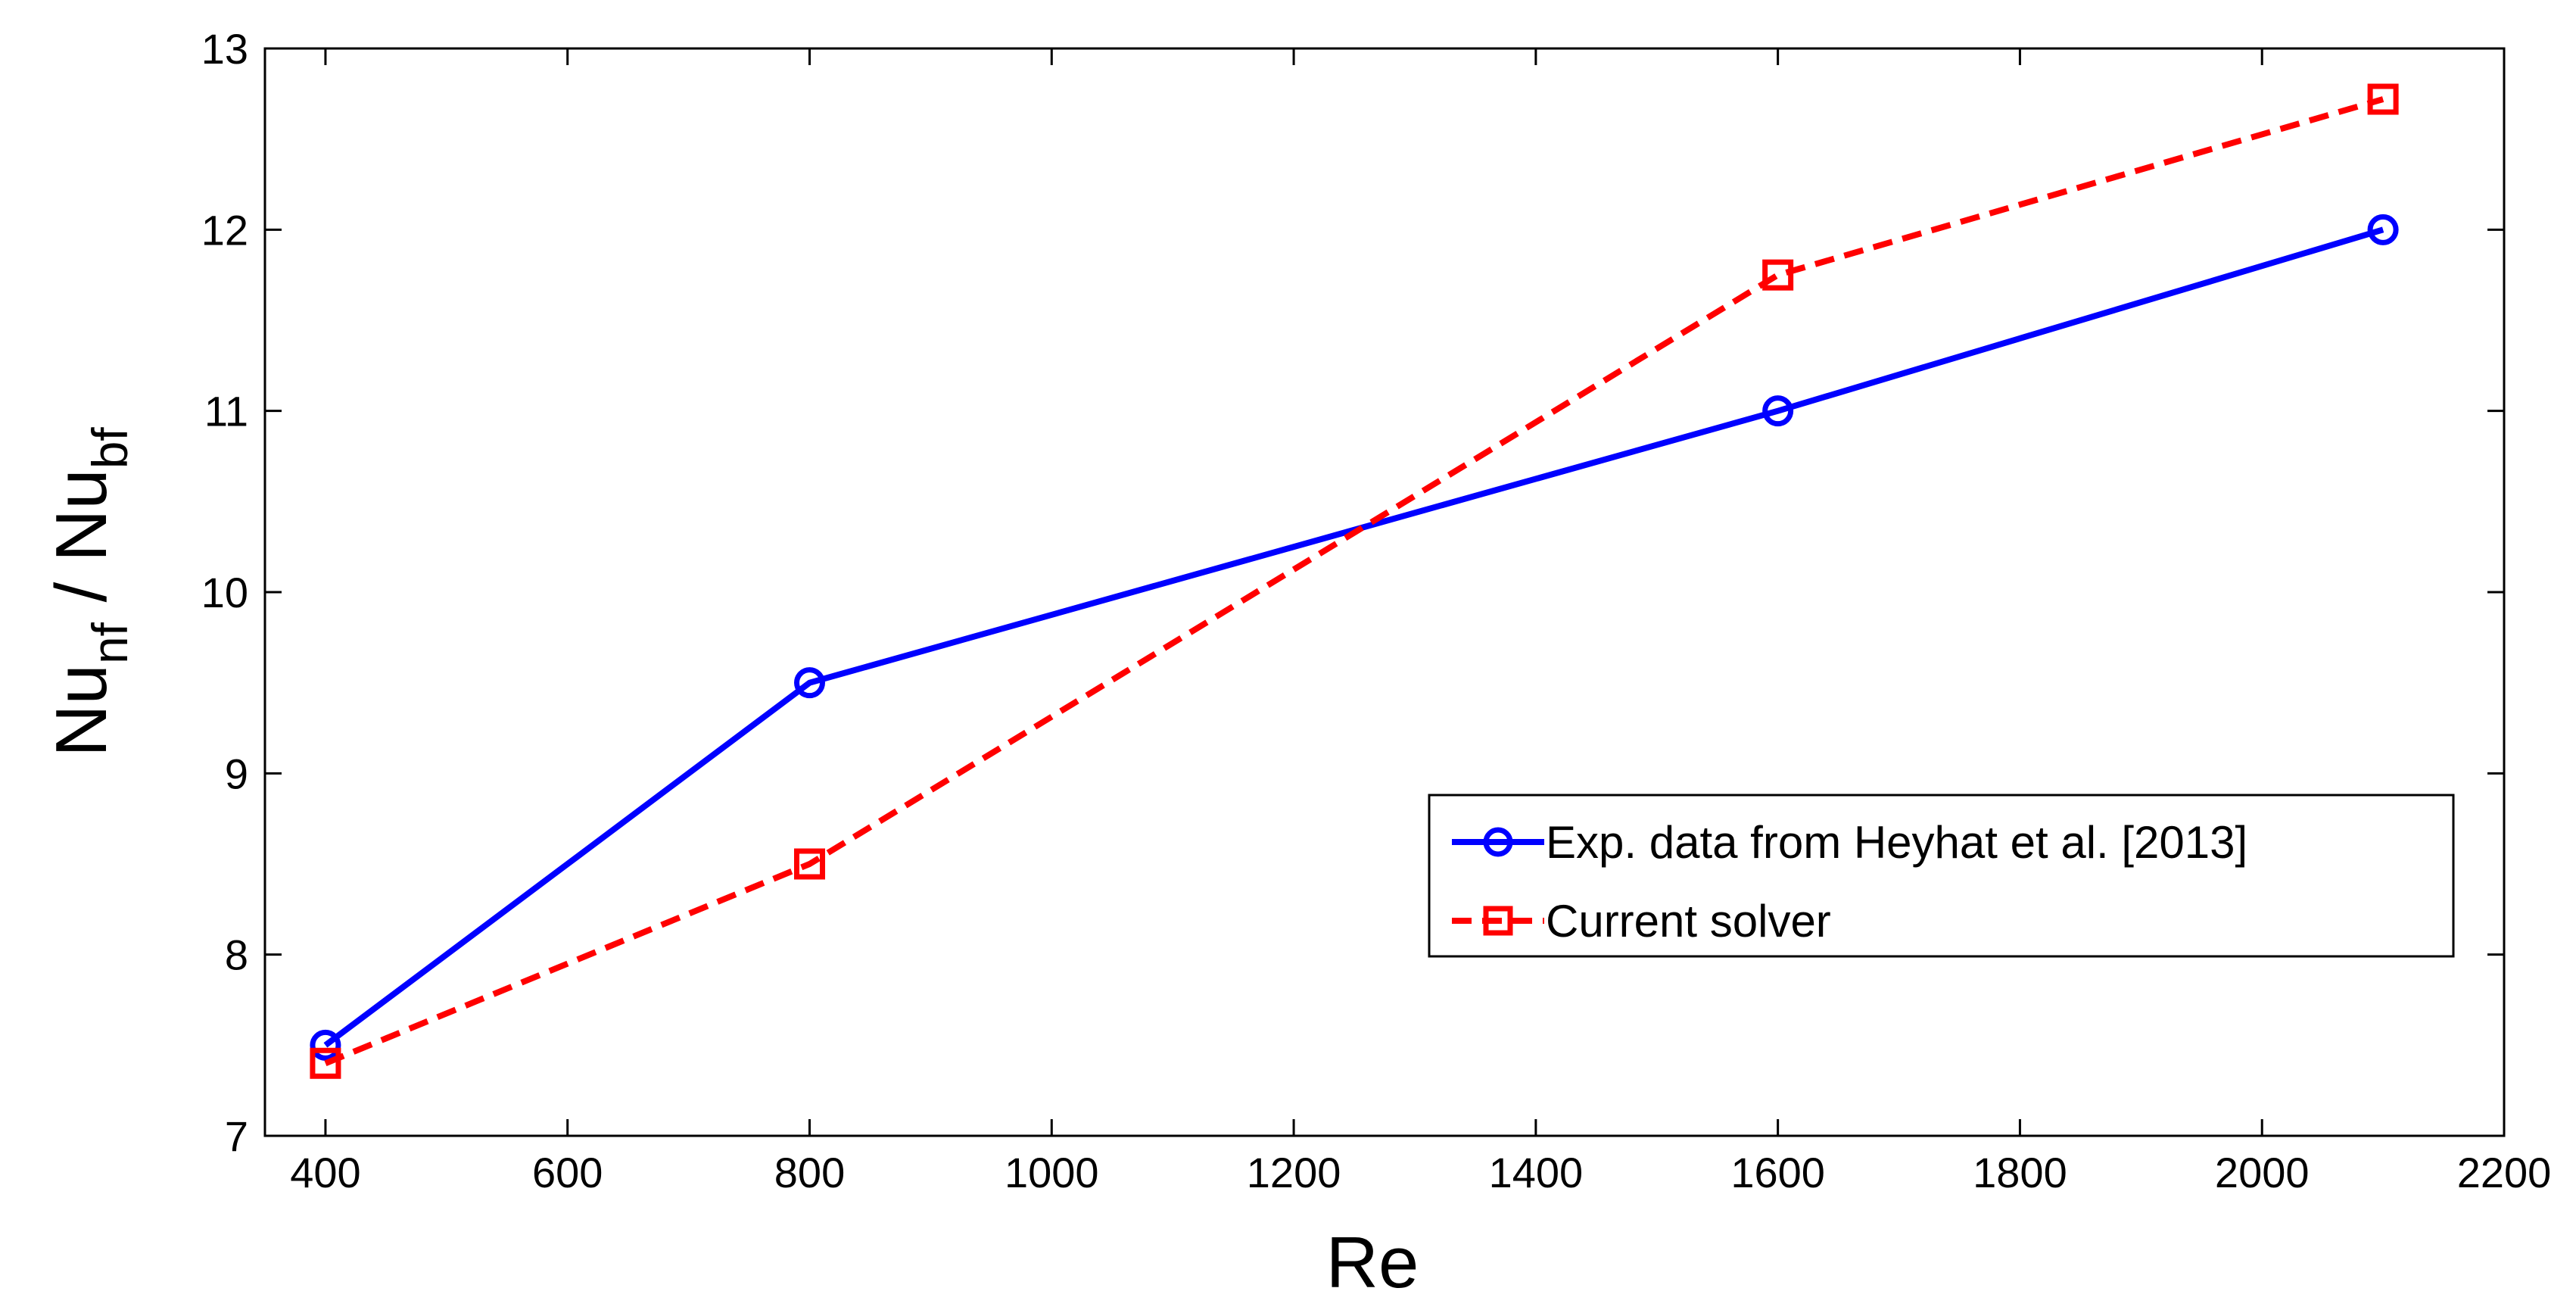  I want to click on y-axis-title: Nunf / Nubf, so click(89, 592).